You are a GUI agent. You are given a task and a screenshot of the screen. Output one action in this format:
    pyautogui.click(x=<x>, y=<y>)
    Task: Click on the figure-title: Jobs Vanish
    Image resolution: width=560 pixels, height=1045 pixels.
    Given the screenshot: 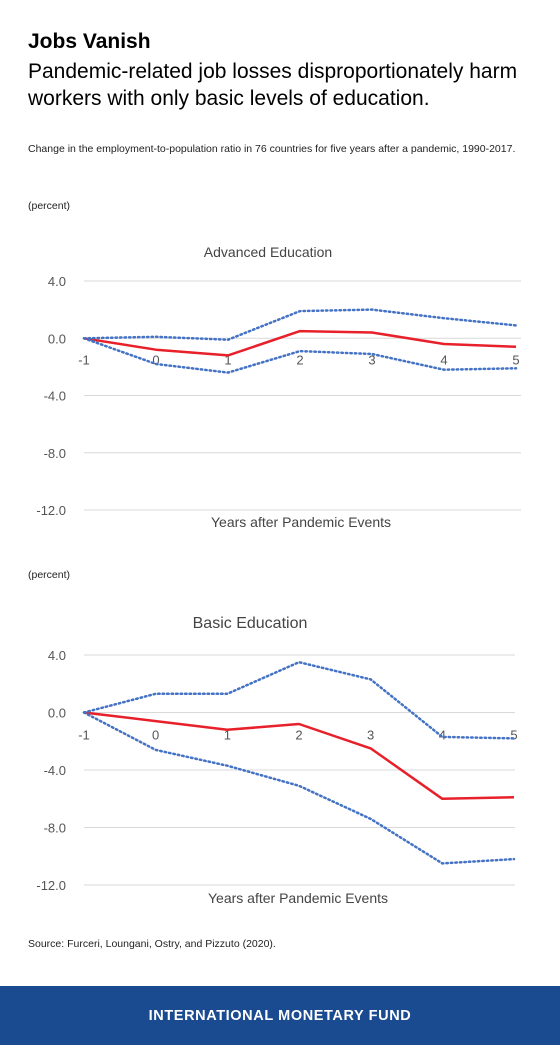 What is the action you would take?
    pyautogui.click(x=89, y=41)
    